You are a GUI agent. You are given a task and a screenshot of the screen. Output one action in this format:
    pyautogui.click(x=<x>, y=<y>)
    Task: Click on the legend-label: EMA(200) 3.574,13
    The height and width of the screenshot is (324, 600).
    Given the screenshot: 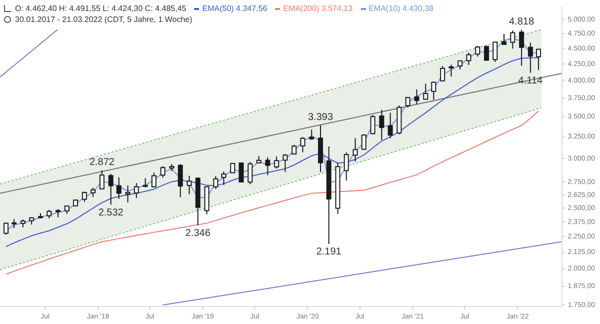 What is the action you would take?
    pyautogui.click(x=318, y=8)
    